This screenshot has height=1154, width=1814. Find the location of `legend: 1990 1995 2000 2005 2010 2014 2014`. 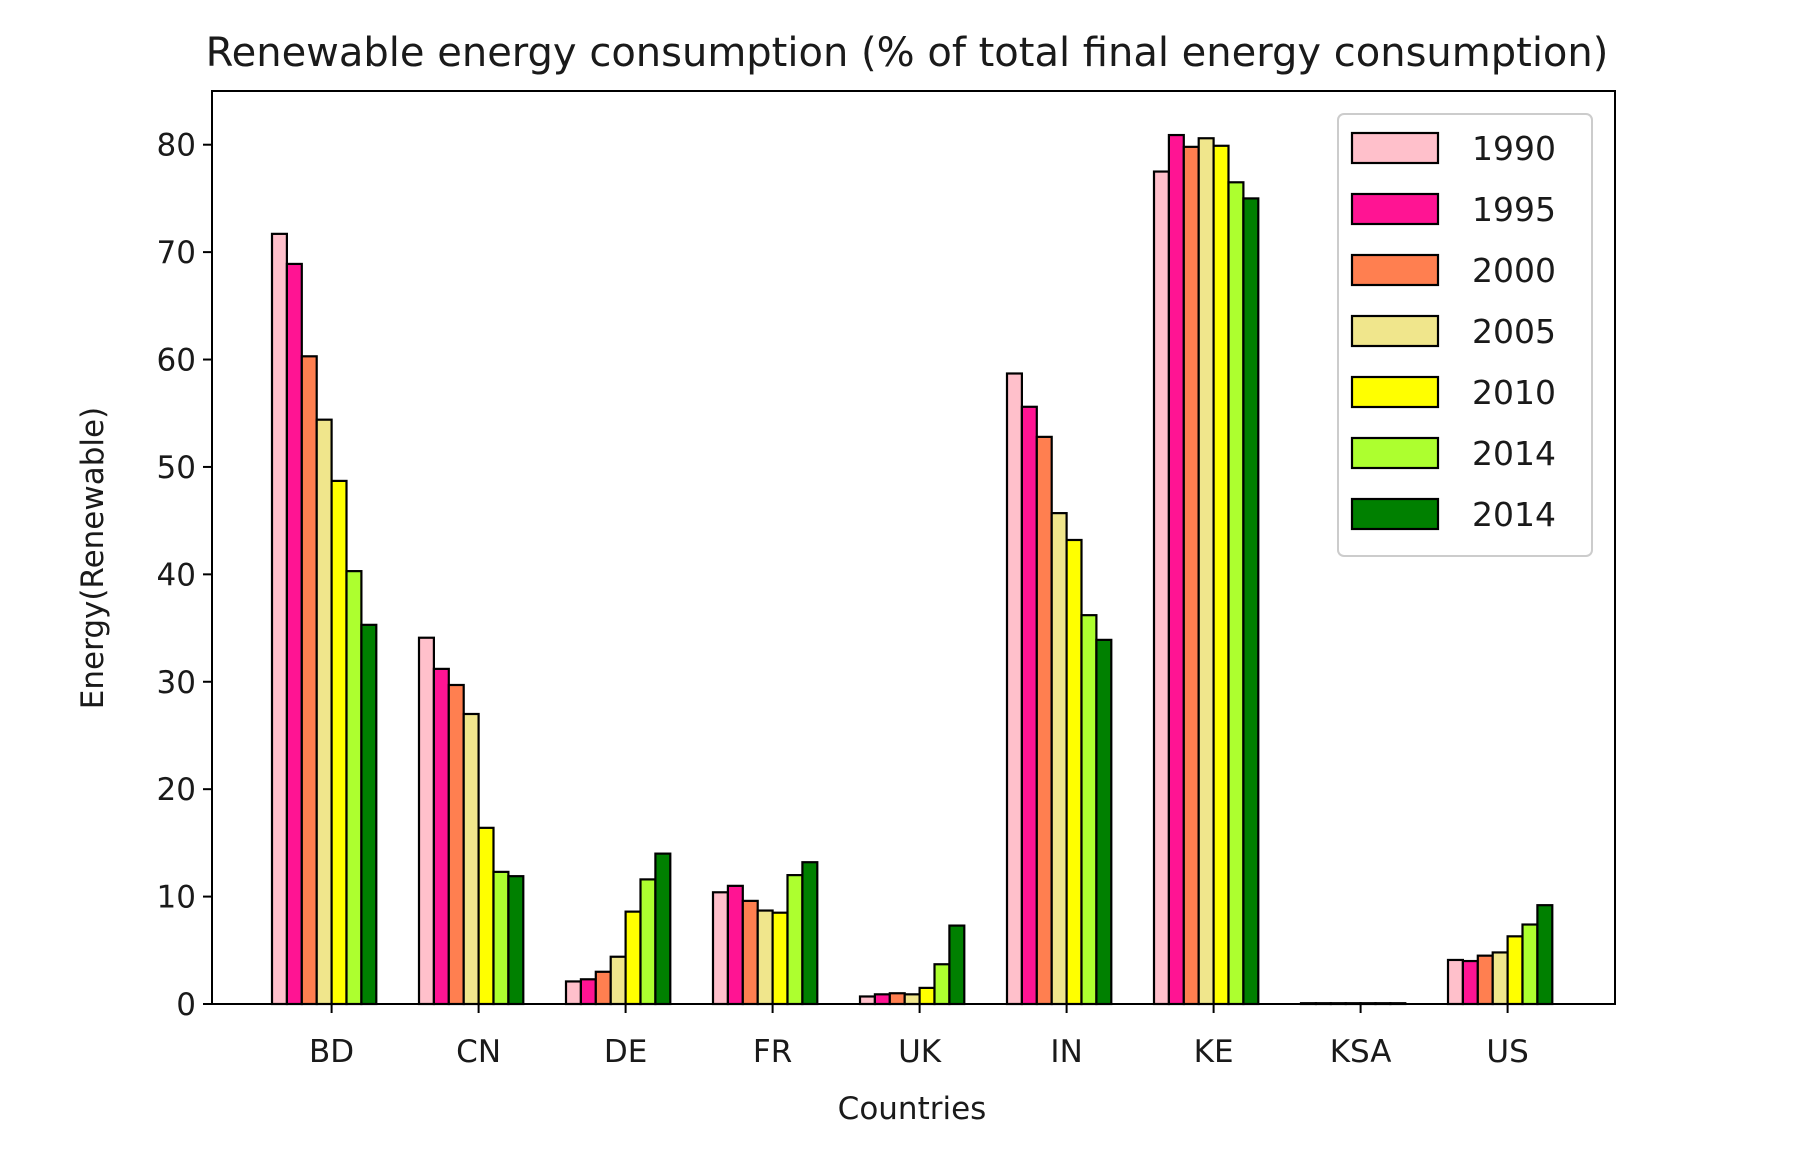

legend: 1990 1995 2000 2005 2010 2014 2014 is located at coordinates (1465, 335).